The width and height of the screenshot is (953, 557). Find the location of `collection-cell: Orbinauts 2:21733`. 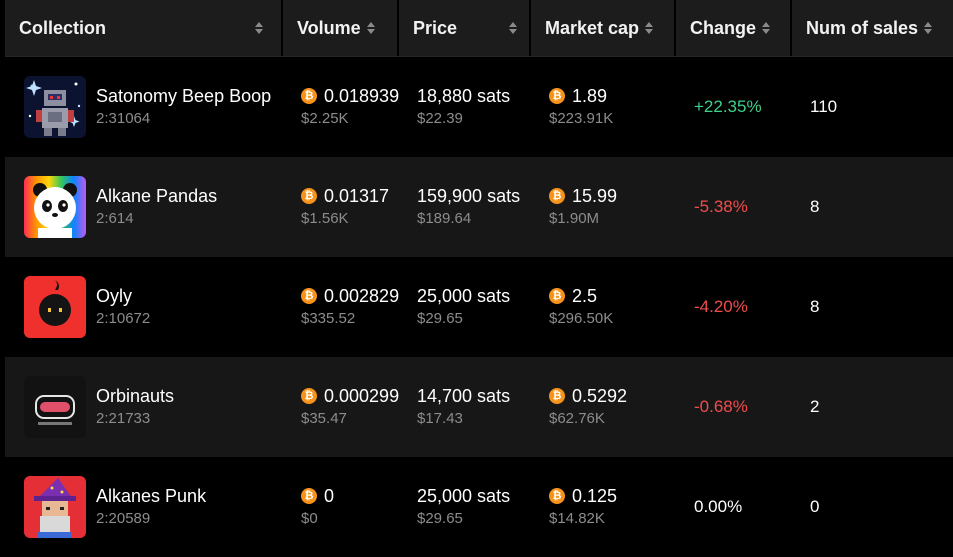

collection-cell: Orbinauts 2:21733 is located at coordinates (135, 407).